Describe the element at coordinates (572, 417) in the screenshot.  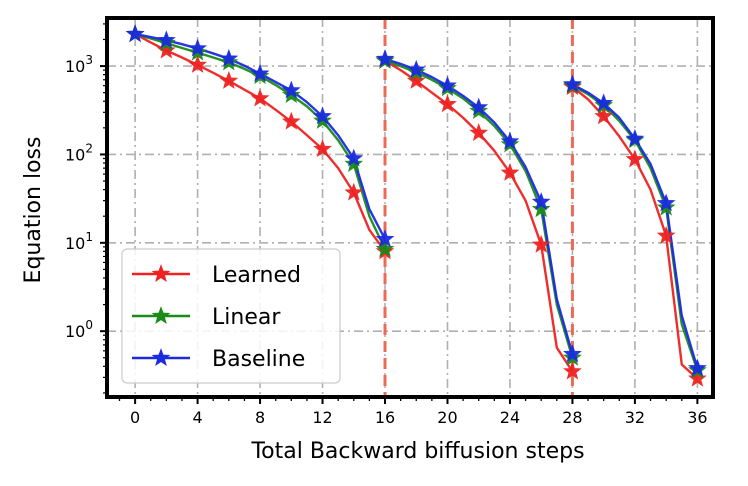
I see `x-tick-label: 28` at that location.